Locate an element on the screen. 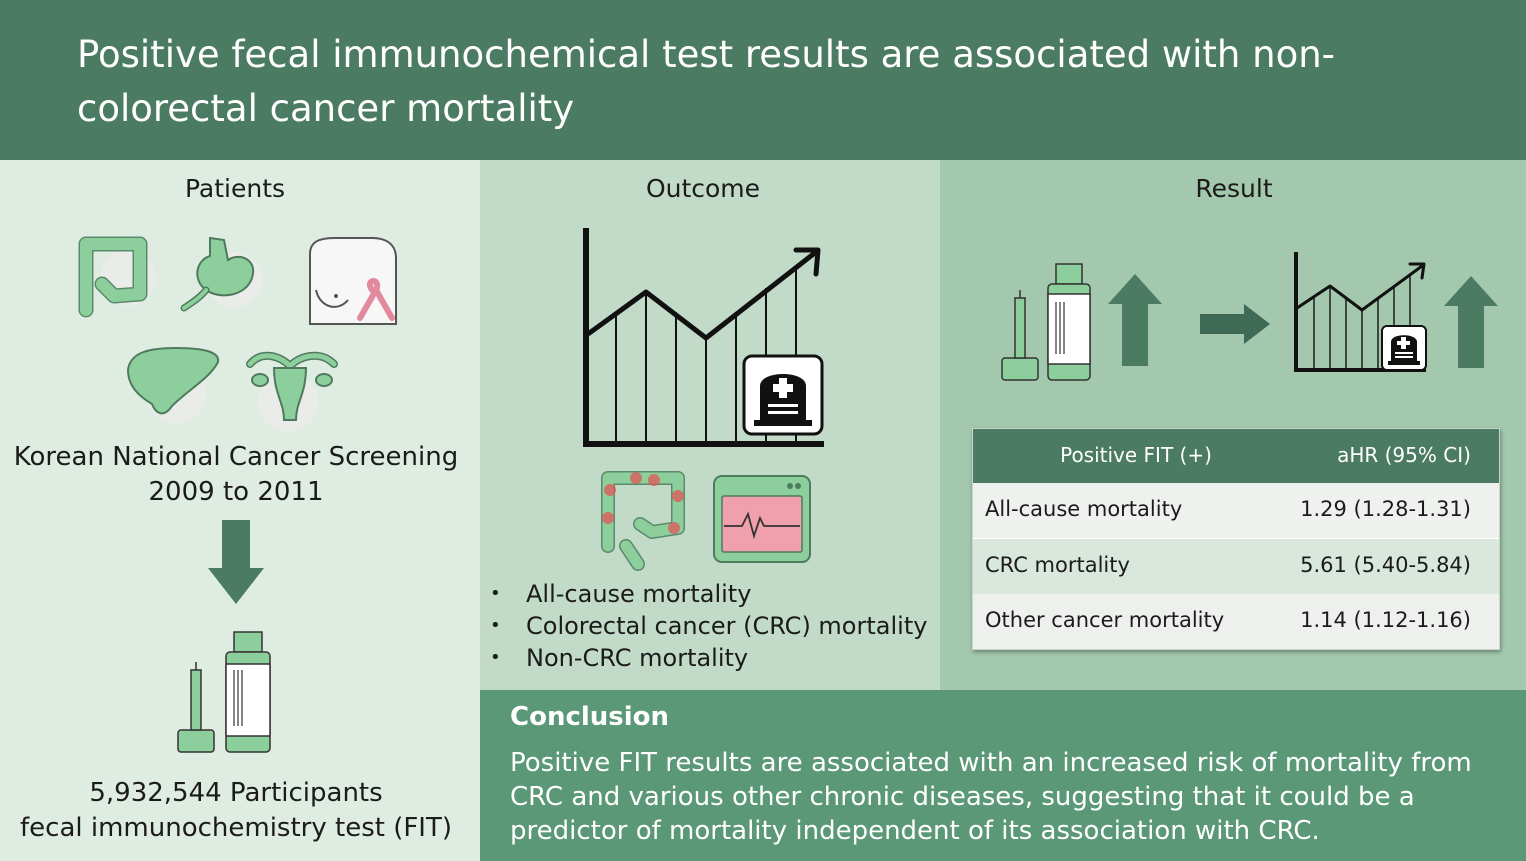 The width and height of the screenshot is (1526, 861). list-item: All-cause mortality is located at coordinates (715, 594).